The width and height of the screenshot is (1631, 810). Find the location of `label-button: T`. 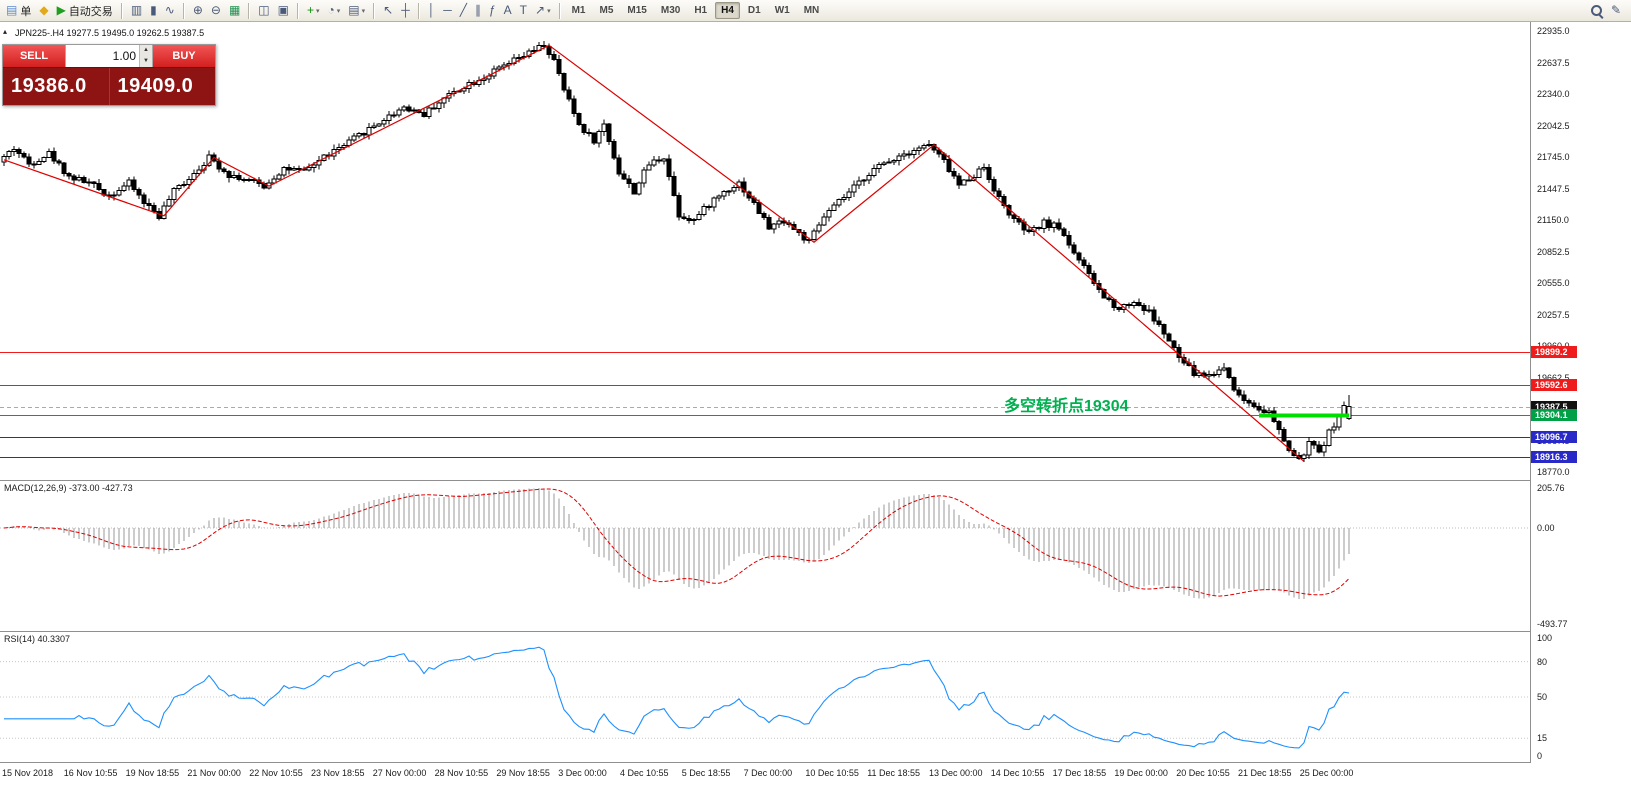

label-button: T is located at coordinates (523, 11).